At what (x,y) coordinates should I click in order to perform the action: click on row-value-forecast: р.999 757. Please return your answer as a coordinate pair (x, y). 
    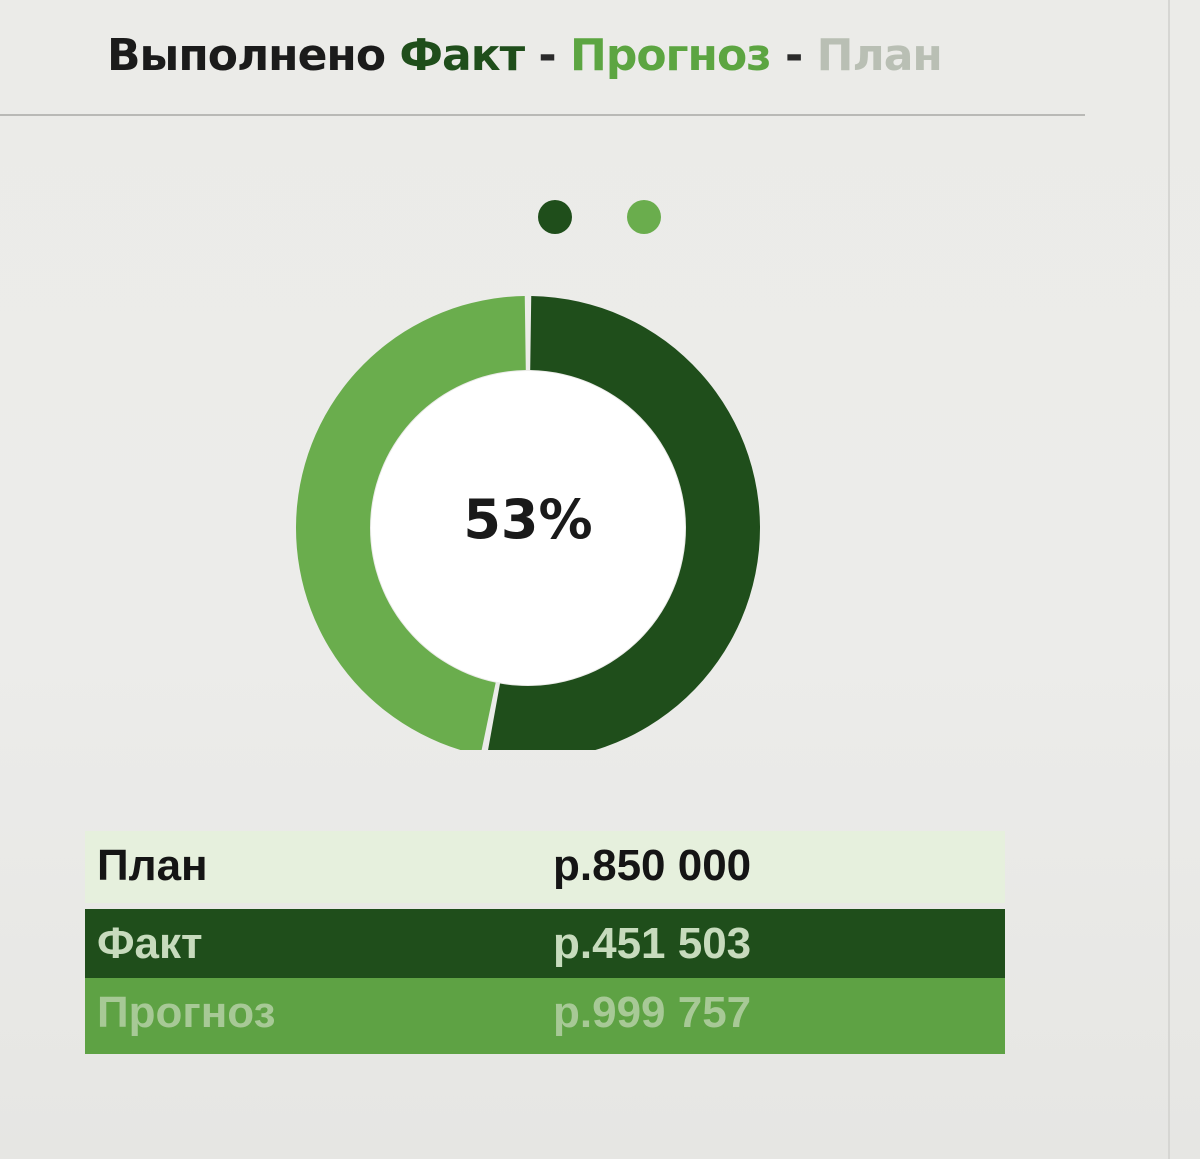
    Looking at the image, I should click on (652, 1012).